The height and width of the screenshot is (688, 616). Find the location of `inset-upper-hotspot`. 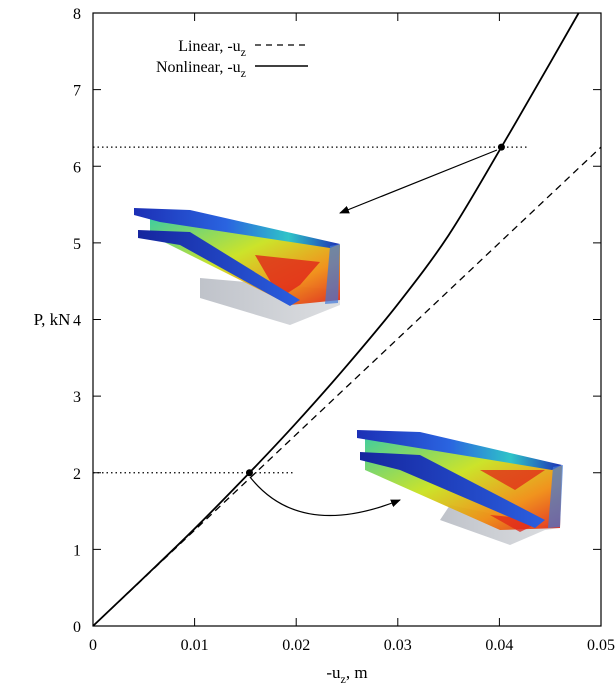

inset-upper-hotspot is located at coordinates (287, 276).